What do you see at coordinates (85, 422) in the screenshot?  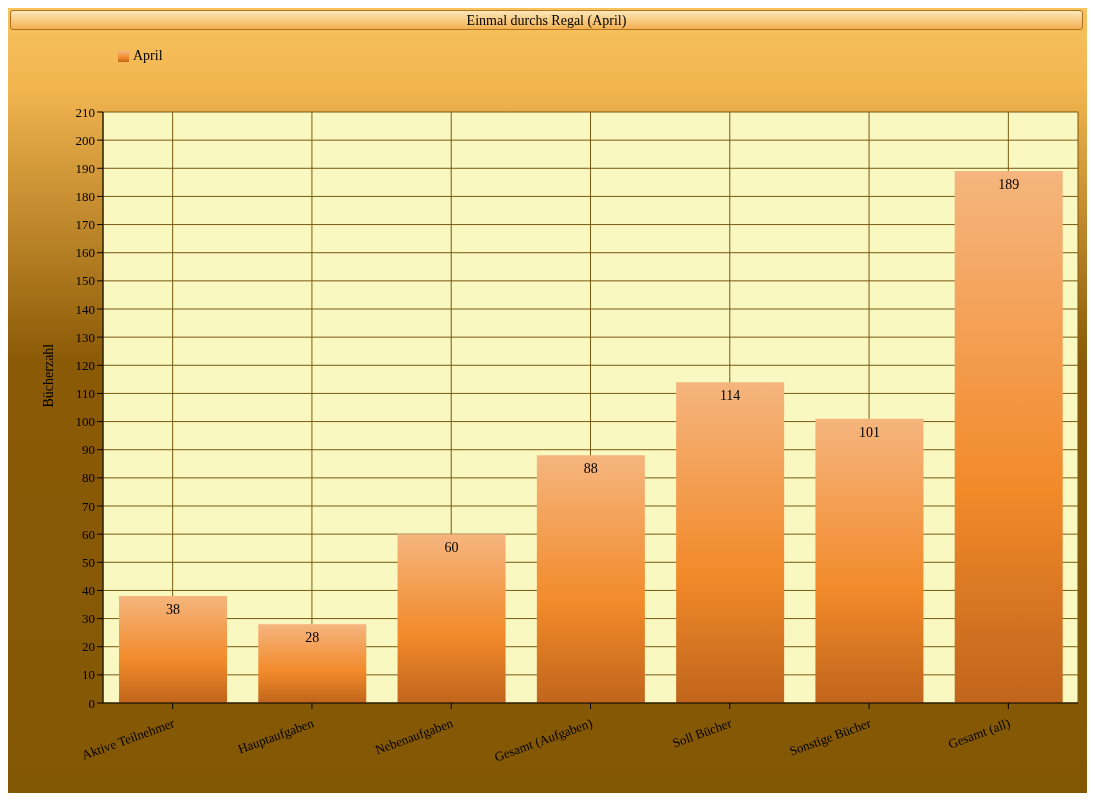 I see `y-tick-label: 100` at bounding box center [85, 422].